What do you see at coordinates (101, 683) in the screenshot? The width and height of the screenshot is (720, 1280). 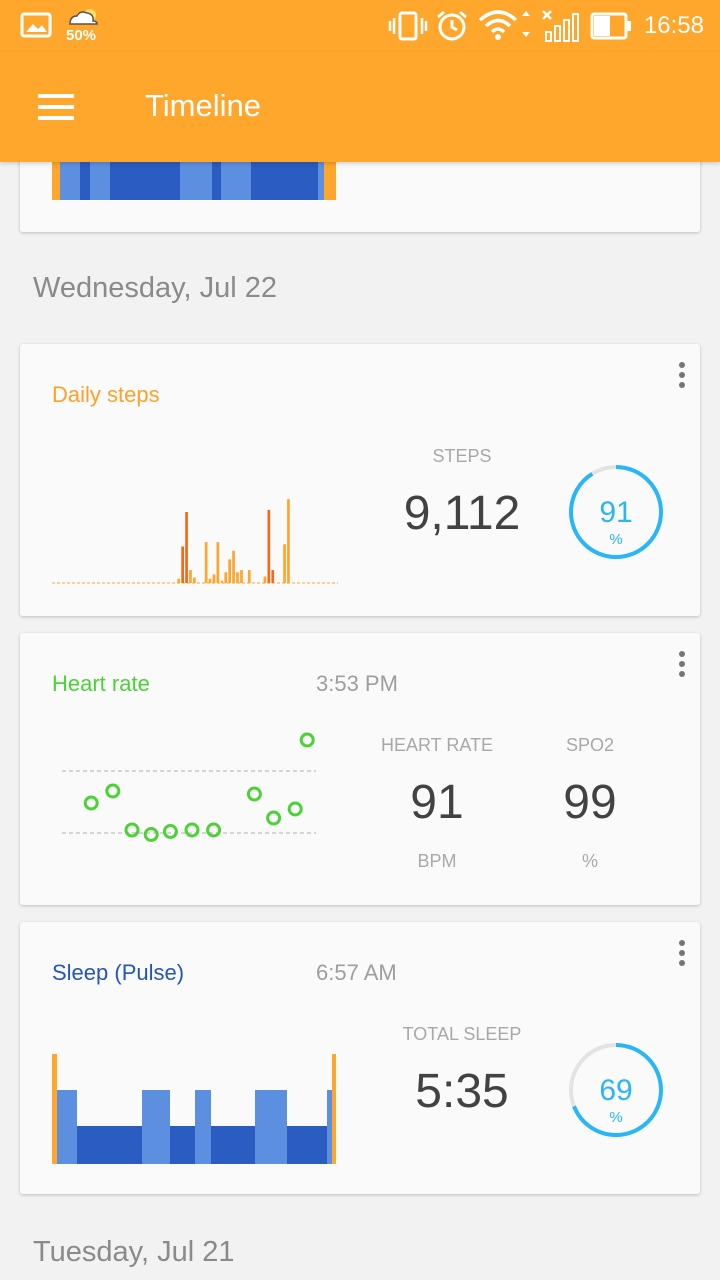 I see `card-title: Heart rate` at bounding box center [101, 683].